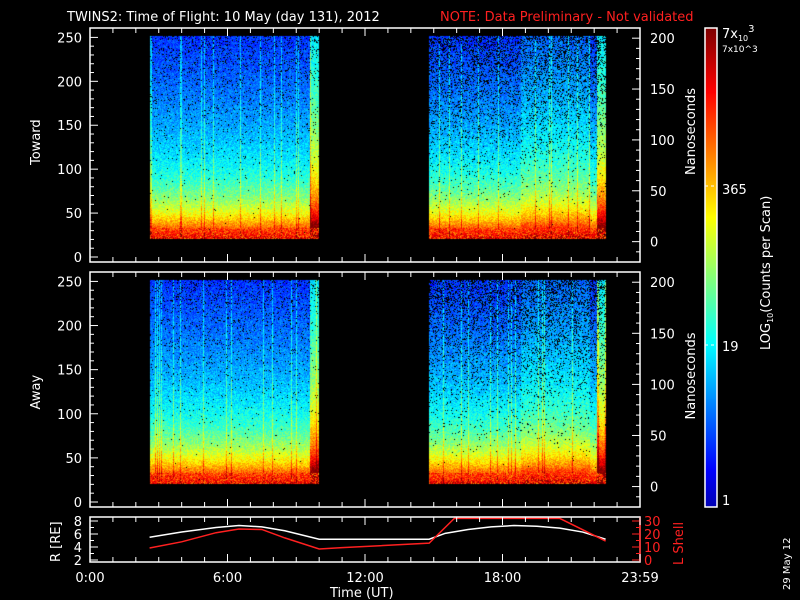  What do you see at coordinates (89, 578) in the screenshot?
I see `x-tick-label: 0:00` at bounding box center [89, 578].